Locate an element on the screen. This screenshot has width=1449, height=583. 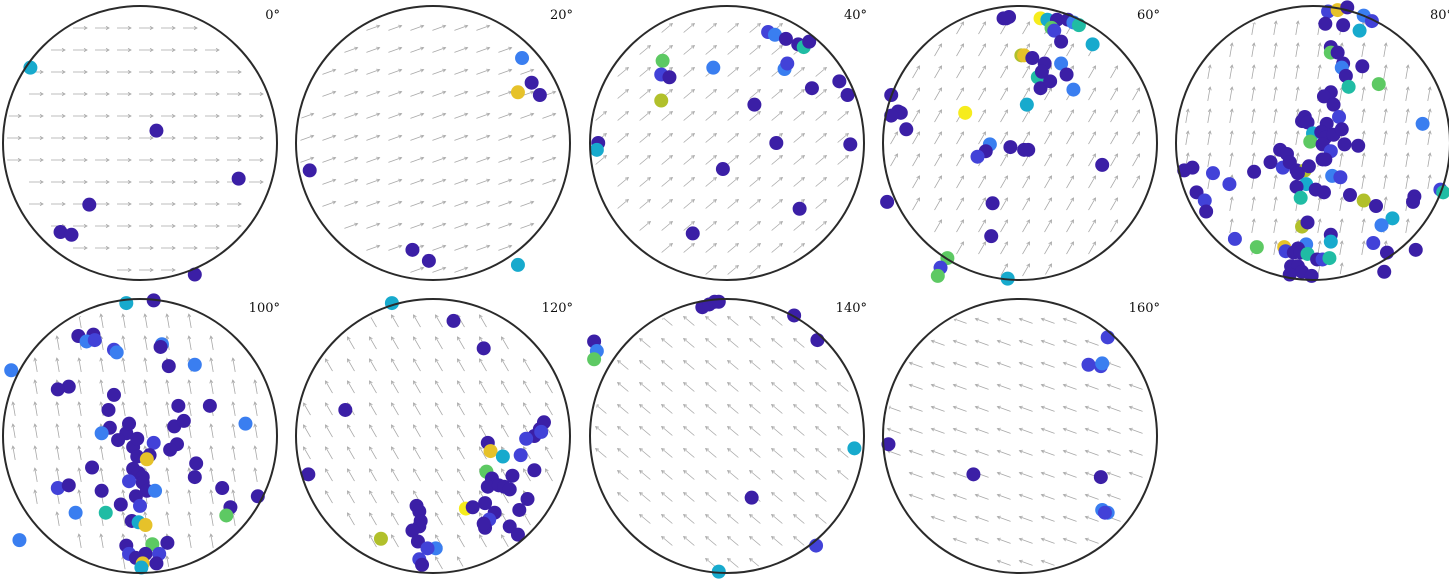
data-points is located at coordinates (723, 133).